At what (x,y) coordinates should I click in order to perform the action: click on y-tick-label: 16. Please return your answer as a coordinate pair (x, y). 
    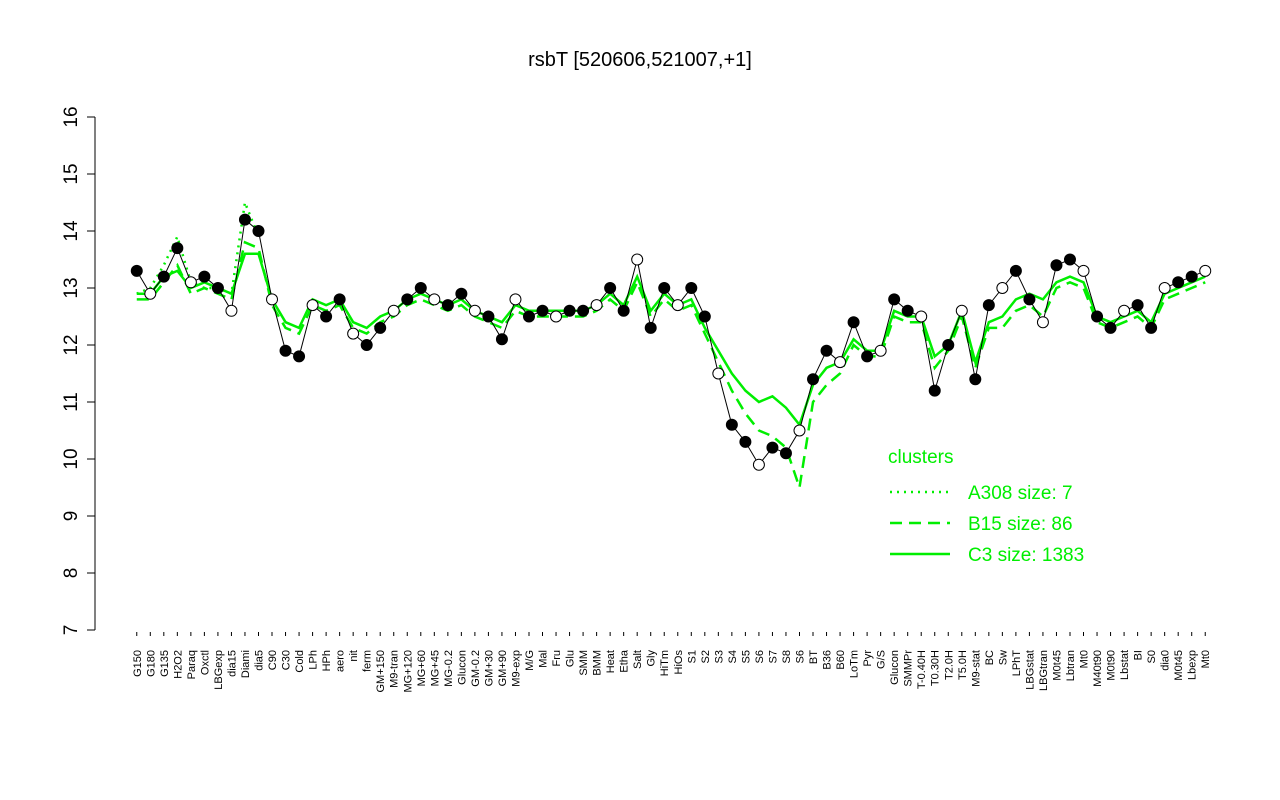
    Looking at the image, I should click on (71, 116).